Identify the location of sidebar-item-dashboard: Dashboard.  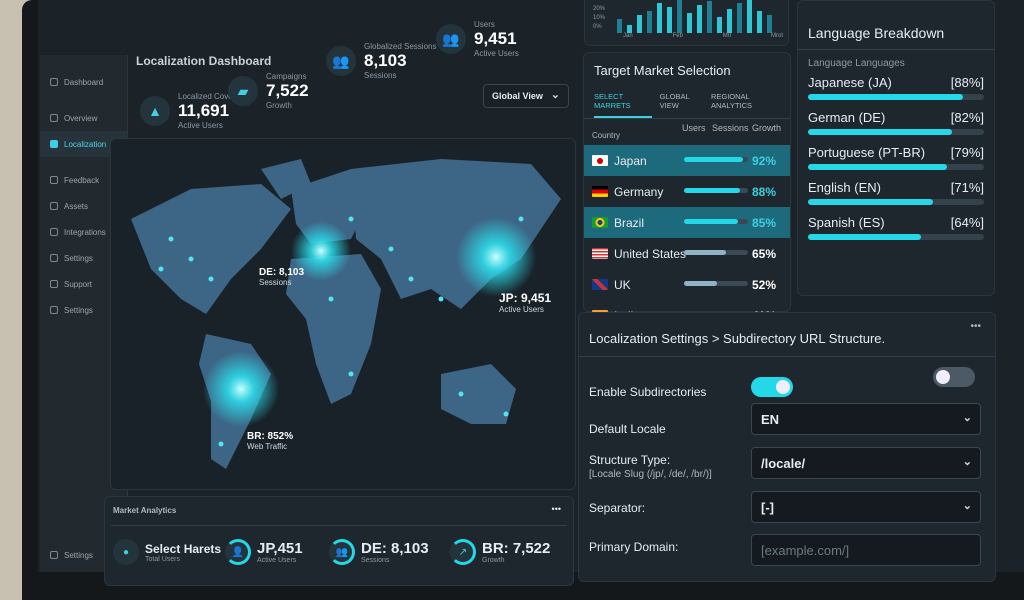
(83, 82).